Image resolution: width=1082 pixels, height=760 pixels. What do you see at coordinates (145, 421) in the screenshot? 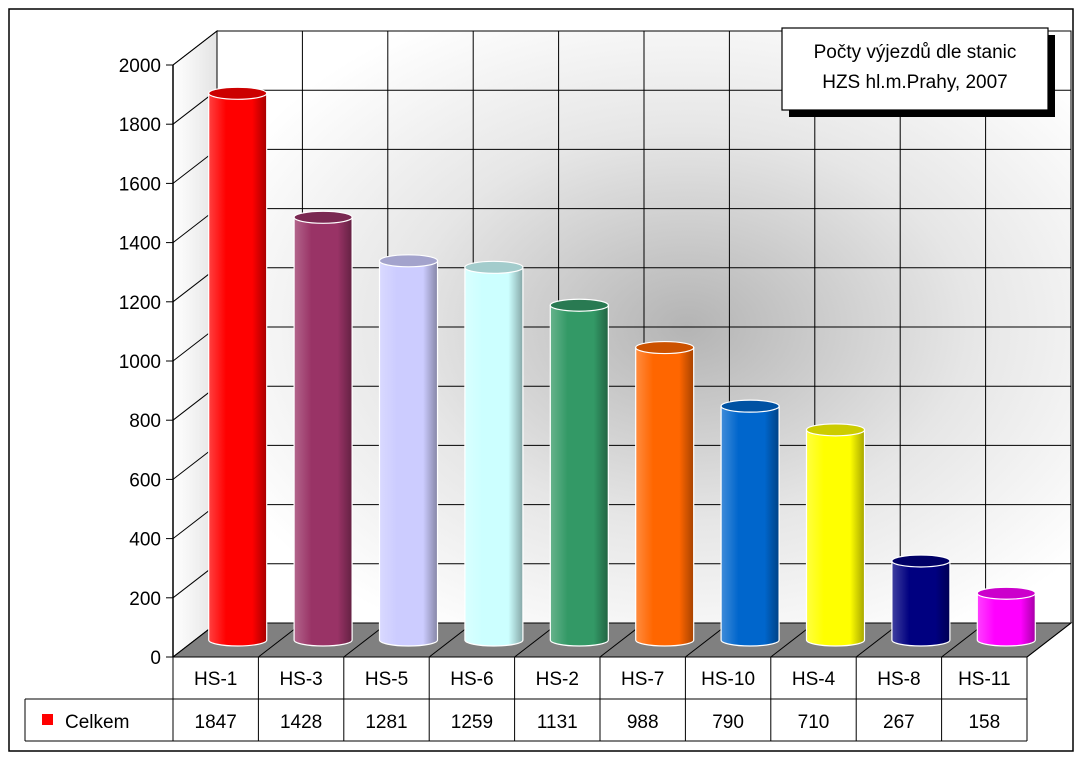
I see `y-tick-label: 800` at bounding box center [145, 421].